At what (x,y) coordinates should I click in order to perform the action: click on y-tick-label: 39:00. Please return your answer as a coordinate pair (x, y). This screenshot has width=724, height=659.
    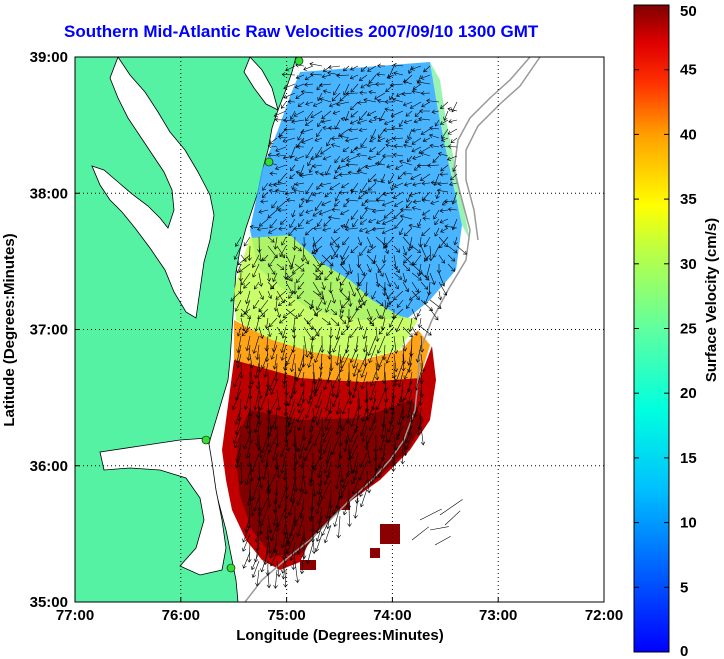
    Looking at the image, I should click on (49, 57).